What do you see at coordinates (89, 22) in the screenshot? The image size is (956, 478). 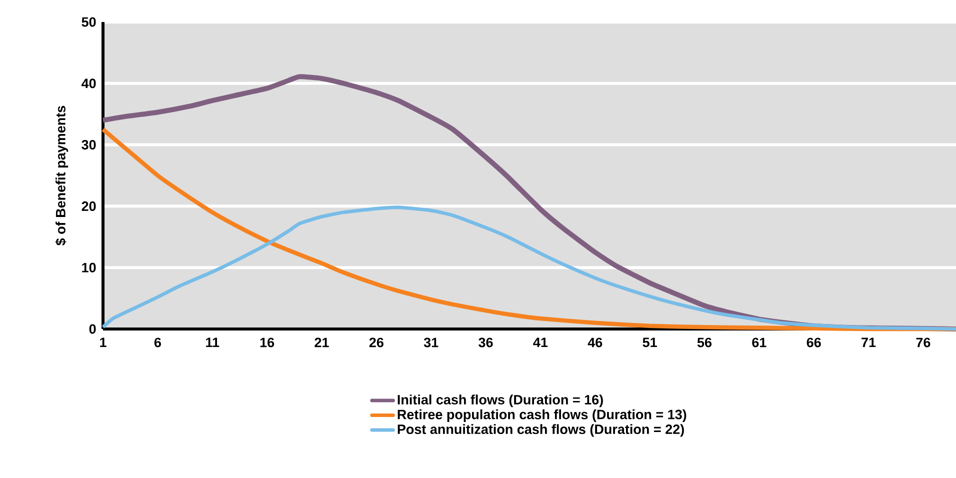 I see `y-tick-label: 50` at bounding box center [89, 22].